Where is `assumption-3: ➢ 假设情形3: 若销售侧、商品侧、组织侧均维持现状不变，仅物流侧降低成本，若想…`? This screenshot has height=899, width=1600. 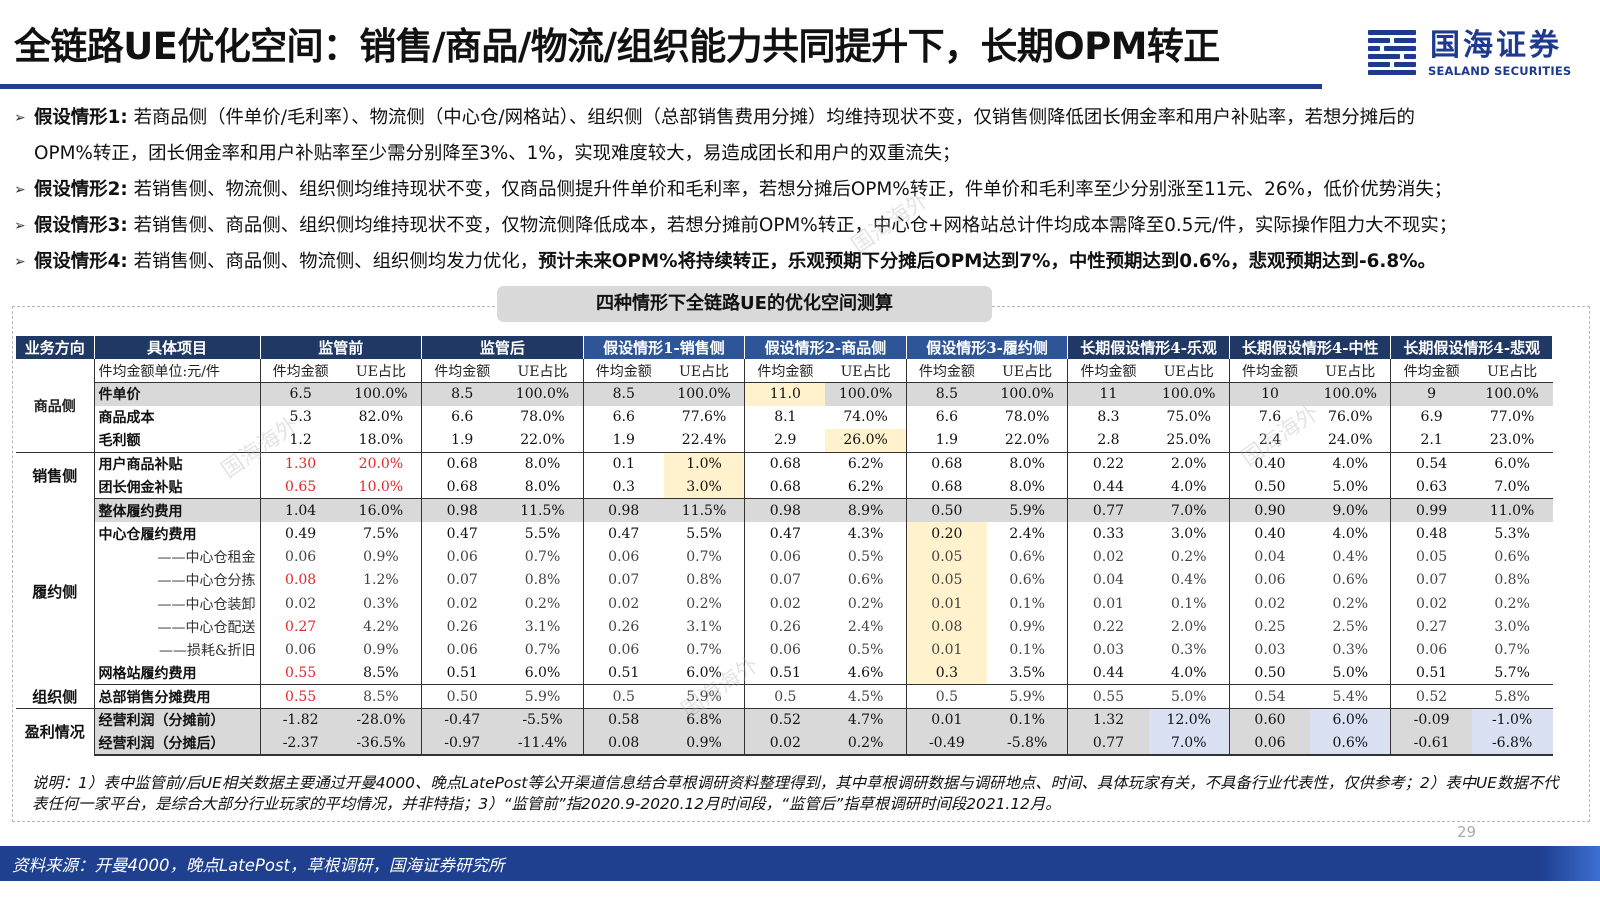 assumption-3: ➢ 假设情形3: 若销售侧、商品侧、组织侧均维持现状不变，仅物流侧降低成本，若想… is located at coordinates (802, 226).